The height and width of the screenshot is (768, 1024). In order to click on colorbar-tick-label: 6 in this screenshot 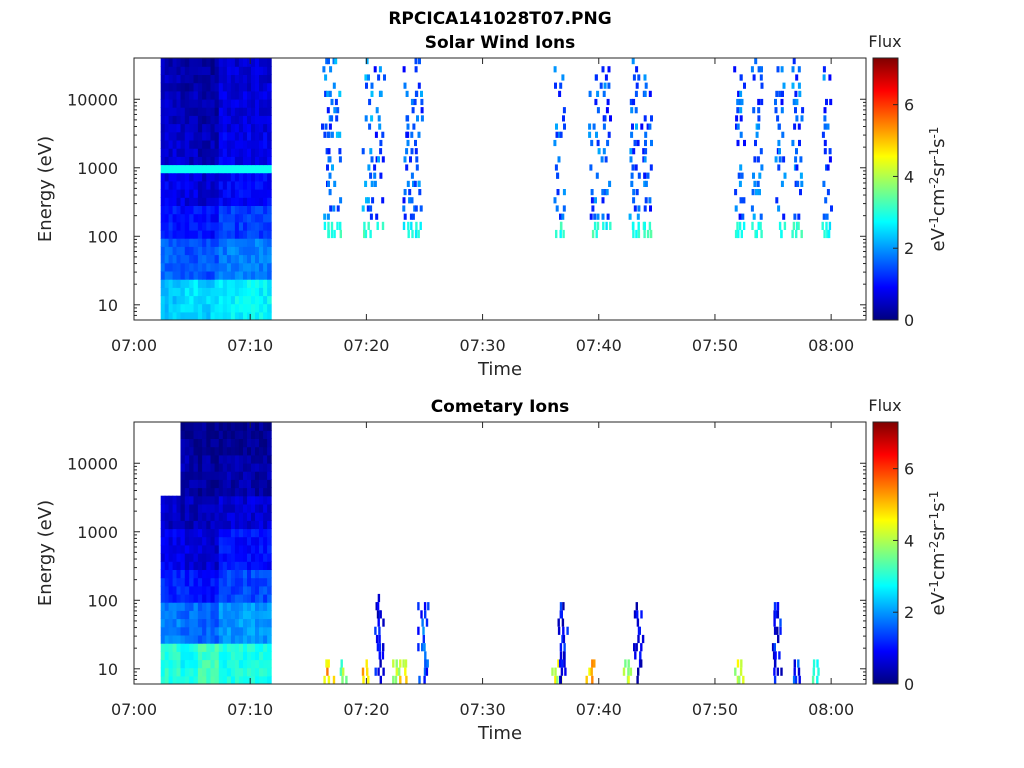, I will do `click(909, 105)`.